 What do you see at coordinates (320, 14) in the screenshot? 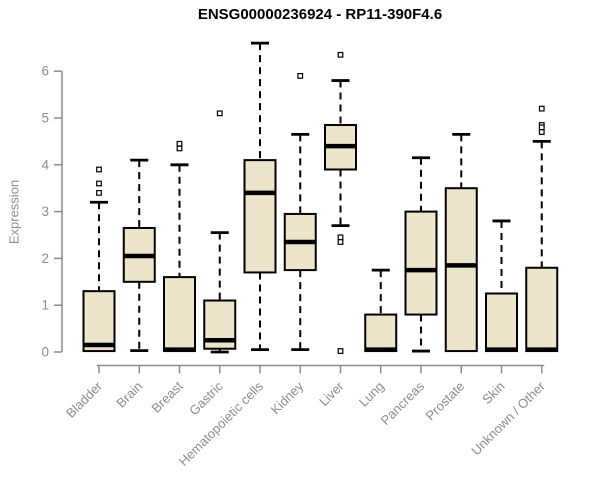
I see `chart-title: ENSG00000236924 - RP11-390F4.6` at bounding box center [320, 14].